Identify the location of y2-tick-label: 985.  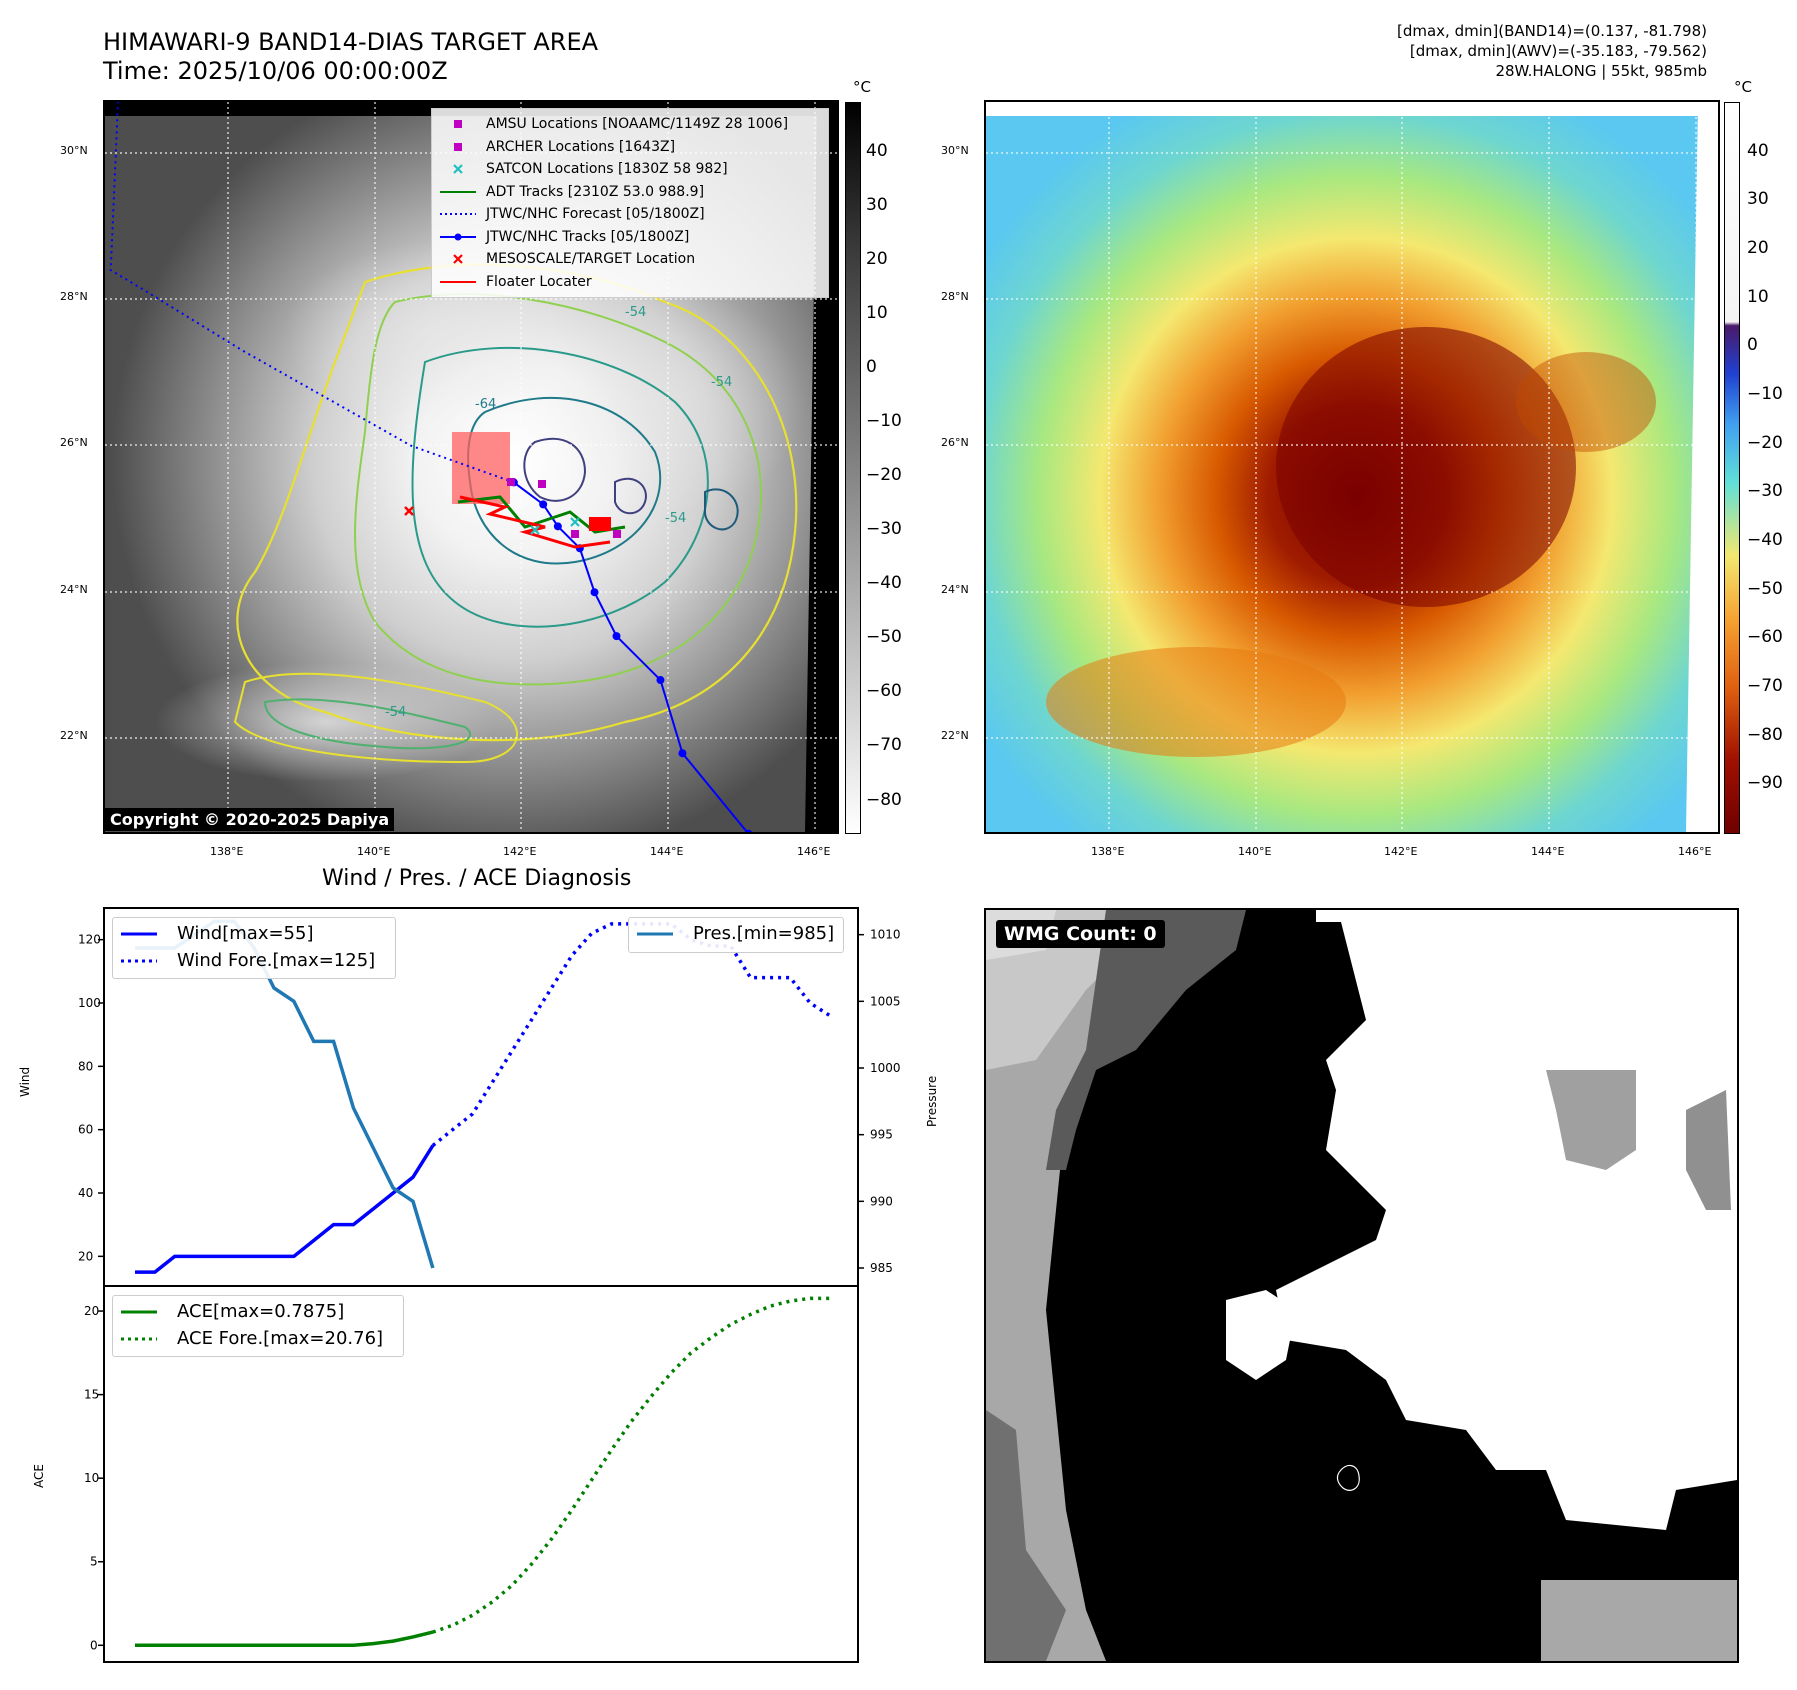
(881, 1268).